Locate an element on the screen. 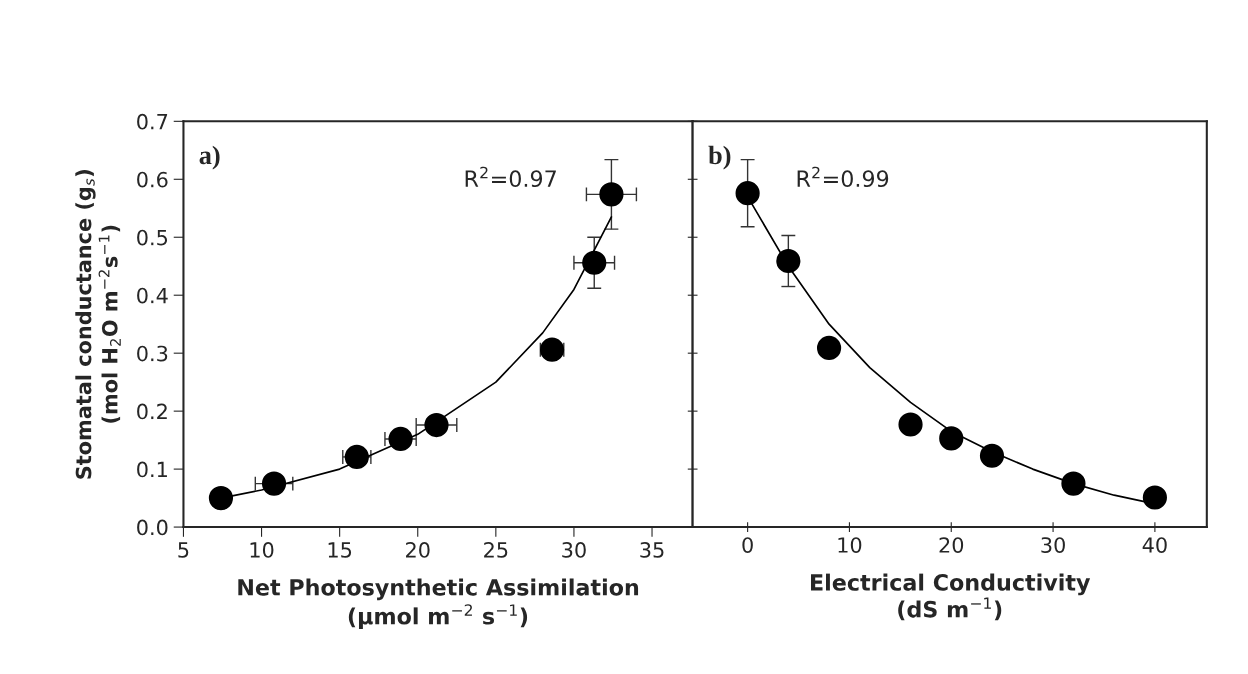 The image size is (1248, 674). x-tick-label: 5 is located at coordinates (183, 550).